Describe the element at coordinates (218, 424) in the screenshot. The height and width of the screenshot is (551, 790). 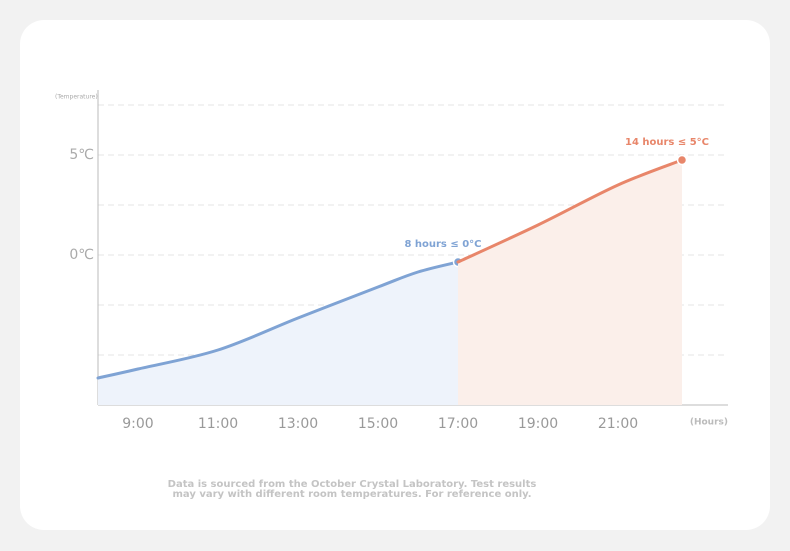
I see `x-tick-label: 11:00` at that location.